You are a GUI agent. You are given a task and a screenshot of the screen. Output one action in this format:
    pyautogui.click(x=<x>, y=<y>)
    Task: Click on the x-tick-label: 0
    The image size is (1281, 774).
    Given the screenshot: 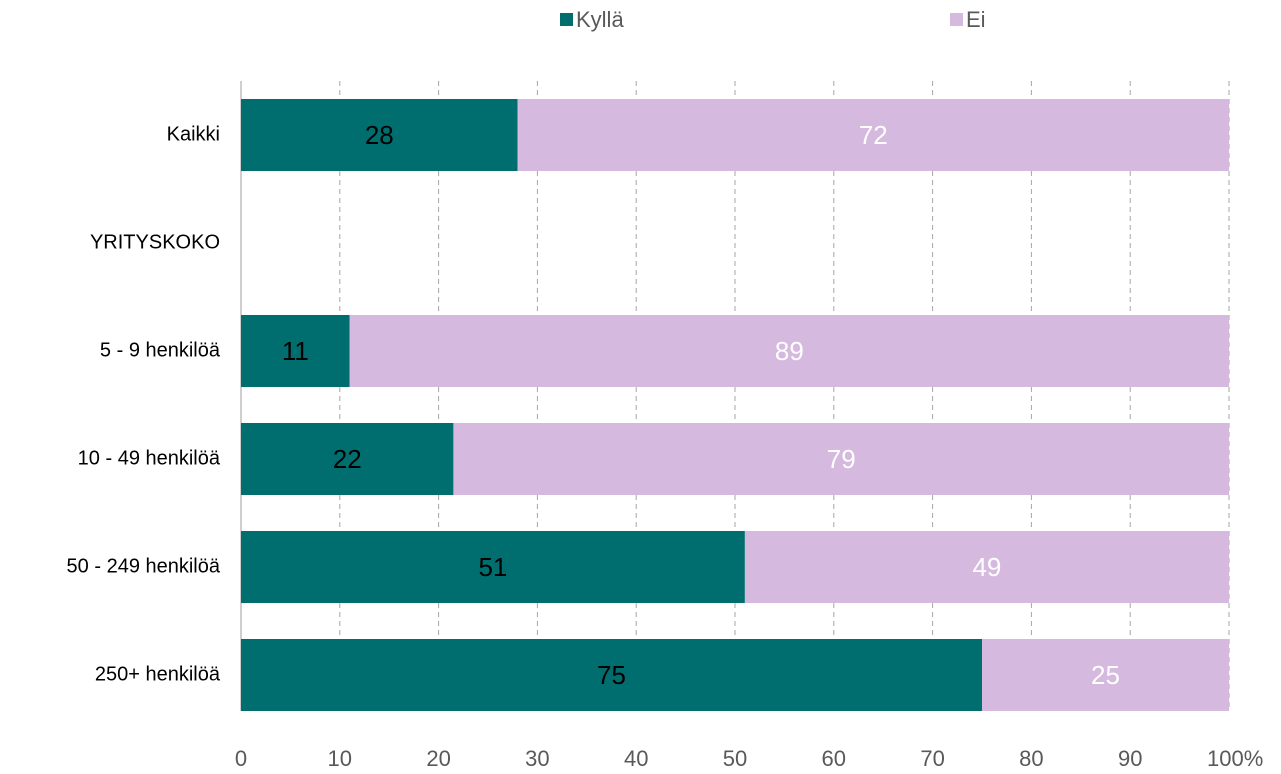 What is the action you would take?
    pyautogui.click(x=241, y=758)
    